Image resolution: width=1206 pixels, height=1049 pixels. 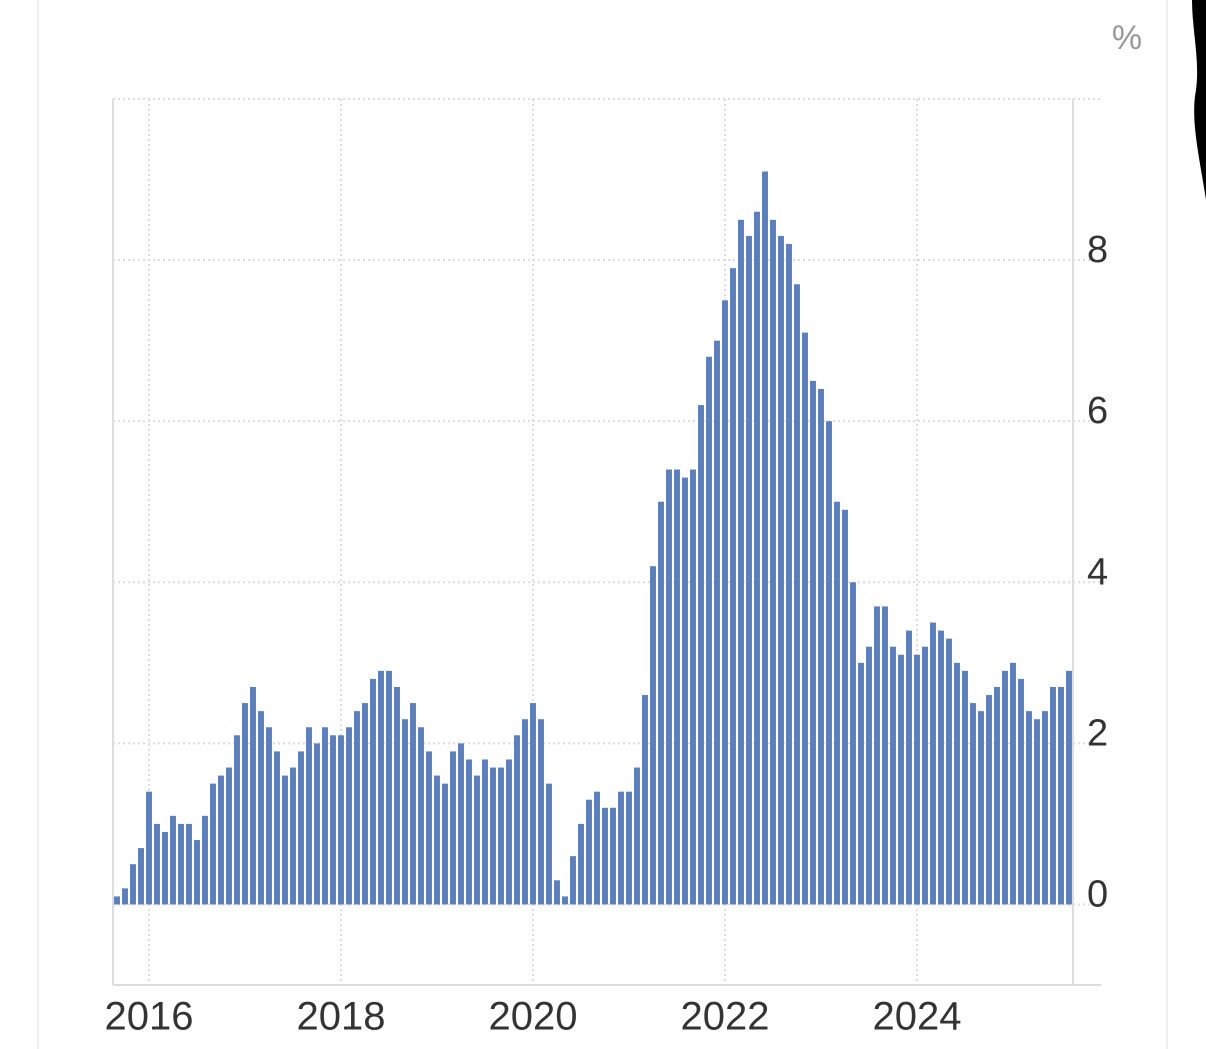 What do you see at coordinates (1097, 733) in the screenshot?
I see `y-tick-label: 2` at bounding box center [1097, 733].